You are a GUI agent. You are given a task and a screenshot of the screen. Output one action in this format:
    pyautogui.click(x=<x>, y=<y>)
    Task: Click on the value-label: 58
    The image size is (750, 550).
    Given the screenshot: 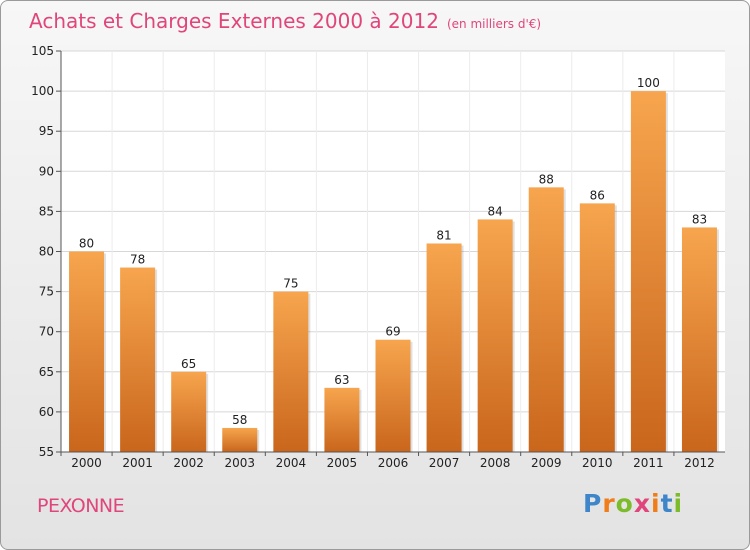 What is the action you would take?
    pyautogui.click(x=239, y=420)
    